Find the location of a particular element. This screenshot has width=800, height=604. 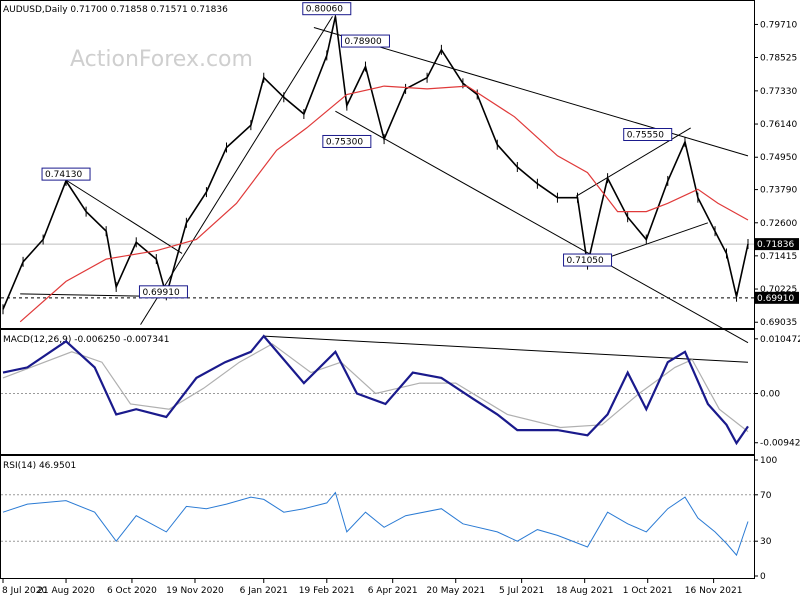

x-tick-label: 21 Aug 2020 is located at coordinates (66, 591).